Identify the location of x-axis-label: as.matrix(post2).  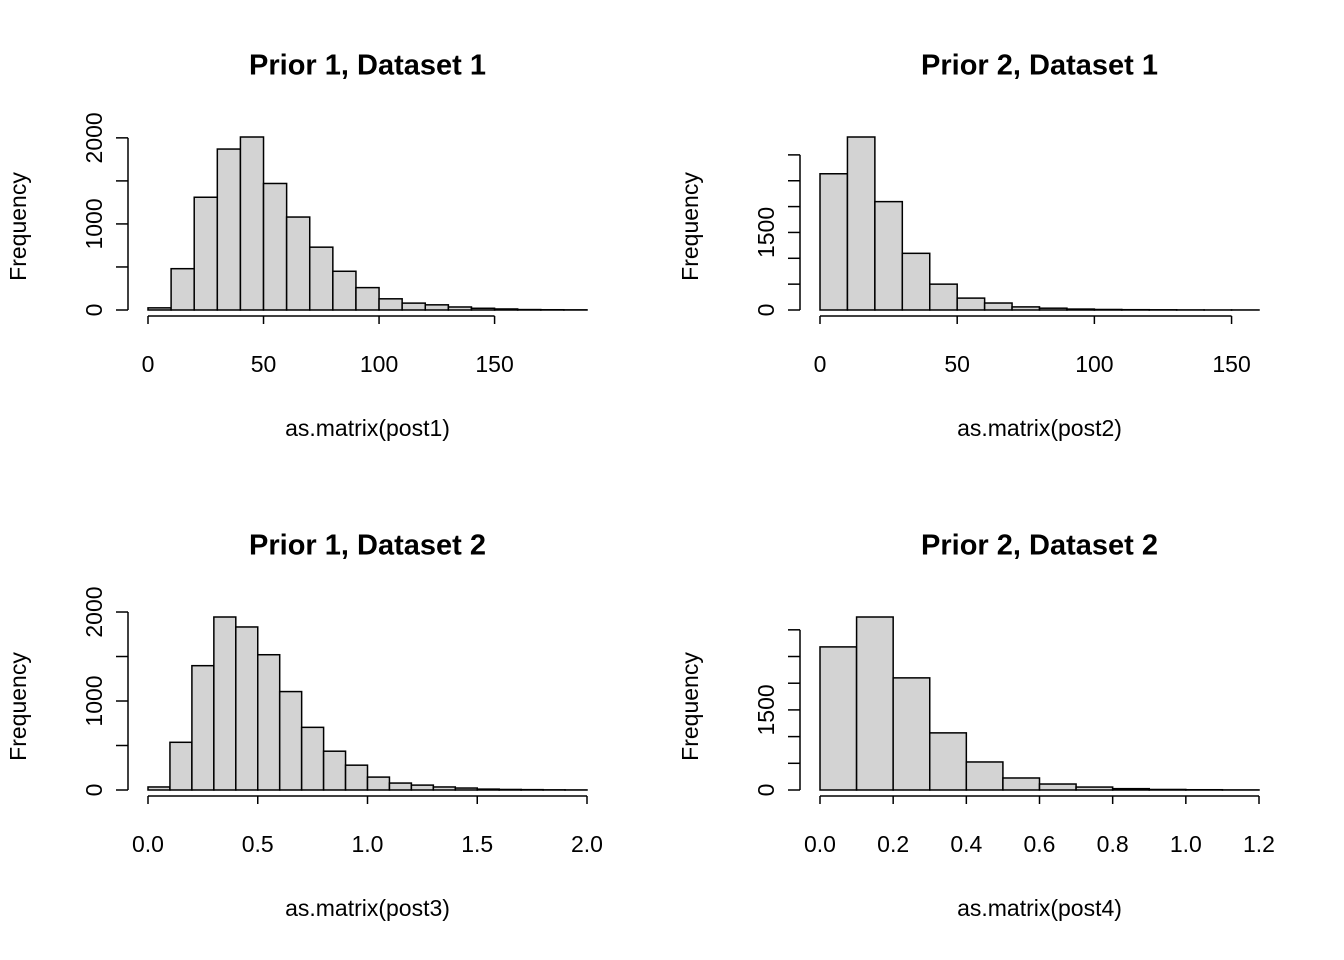
(1039, 428).